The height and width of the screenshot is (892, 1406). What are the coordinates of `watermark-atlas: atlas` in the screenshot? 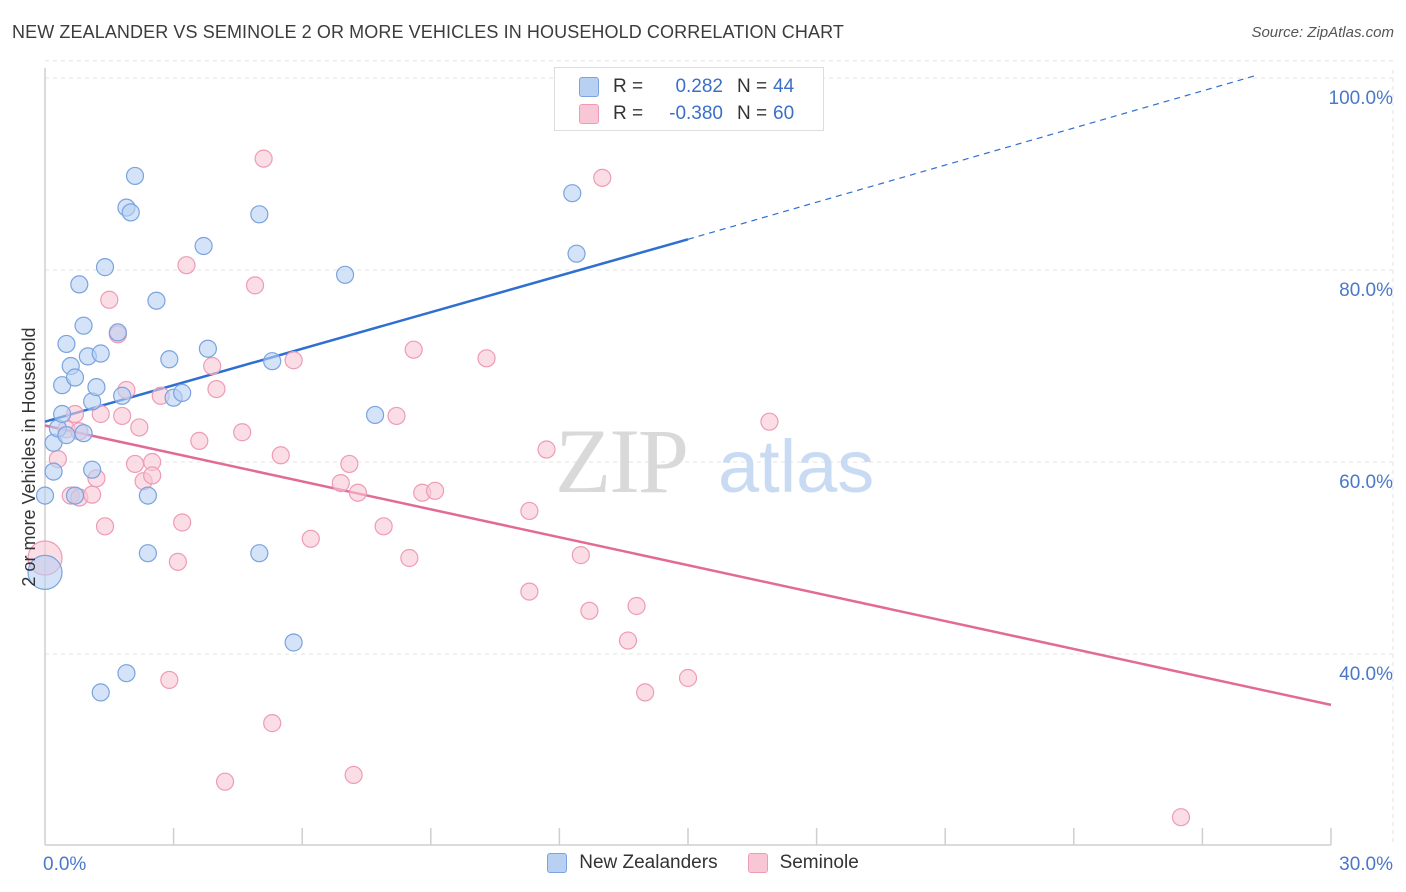 It's located at (796, 466).